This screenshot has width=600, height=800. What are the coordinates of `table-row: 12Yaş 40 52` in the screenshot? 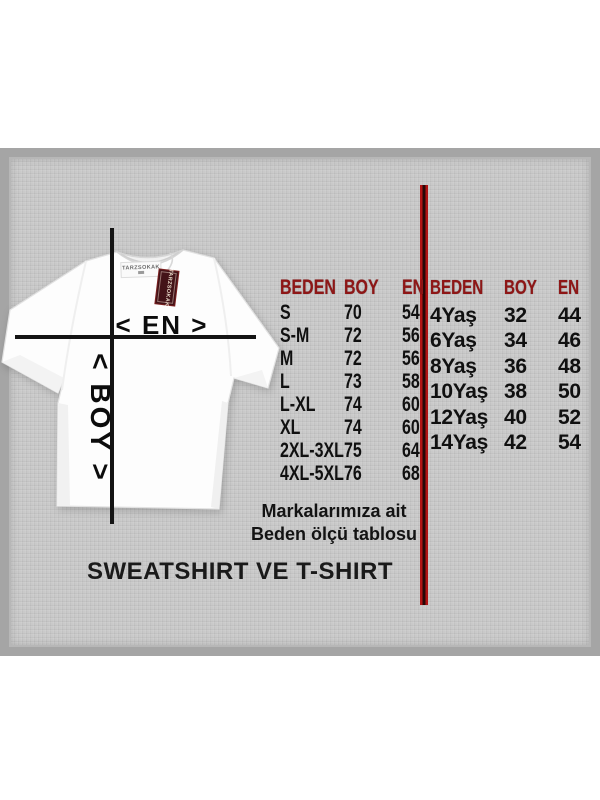 It's located at (509, 417).